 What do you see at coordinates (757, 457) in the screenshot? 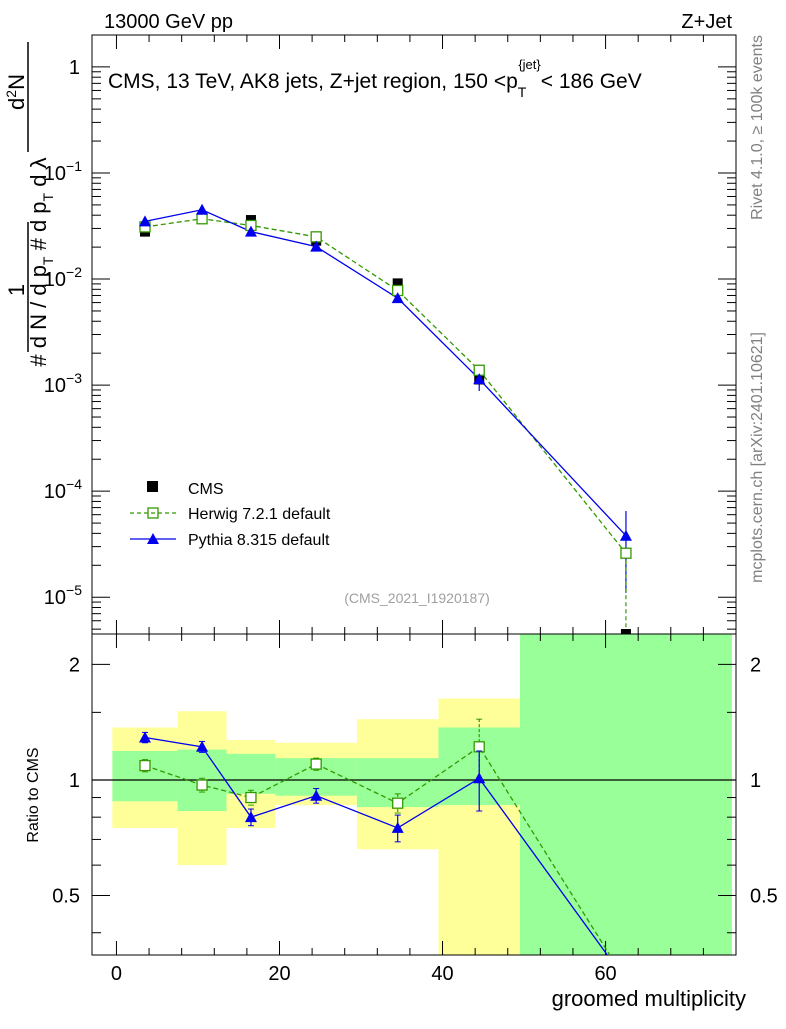
I see `mcplots-label: mcplots.cern.ch [arXiv:2401.10621]` at bounding box center [757, 457].